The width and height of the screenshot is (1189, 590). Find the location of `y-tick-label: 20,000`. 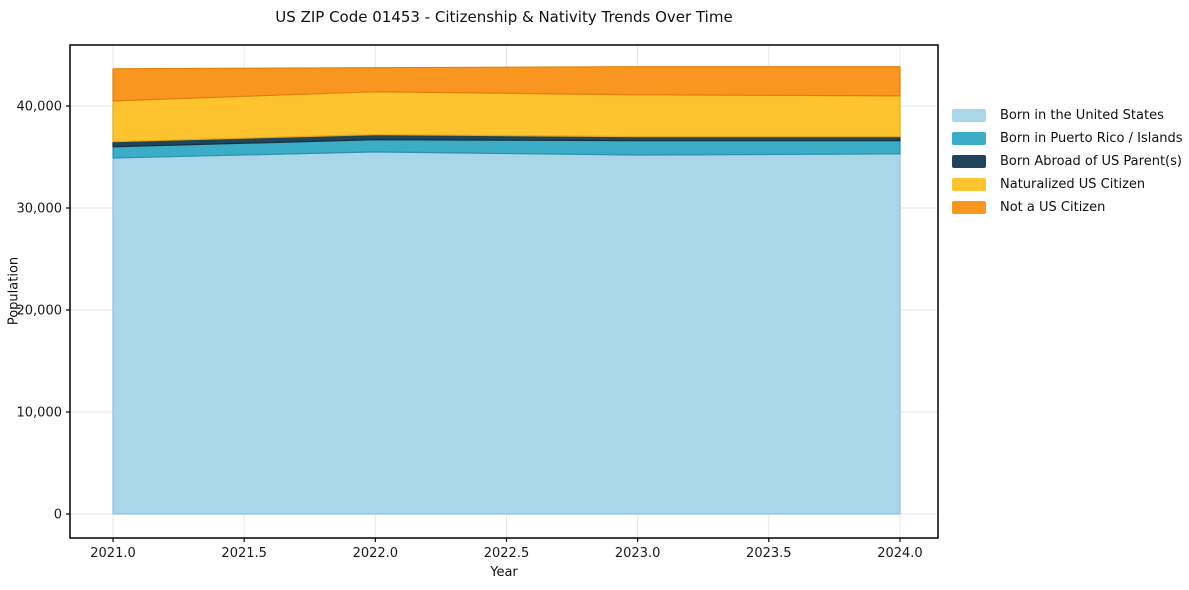

y-tick-label: 20,000 is located at coordinates (40, 310).